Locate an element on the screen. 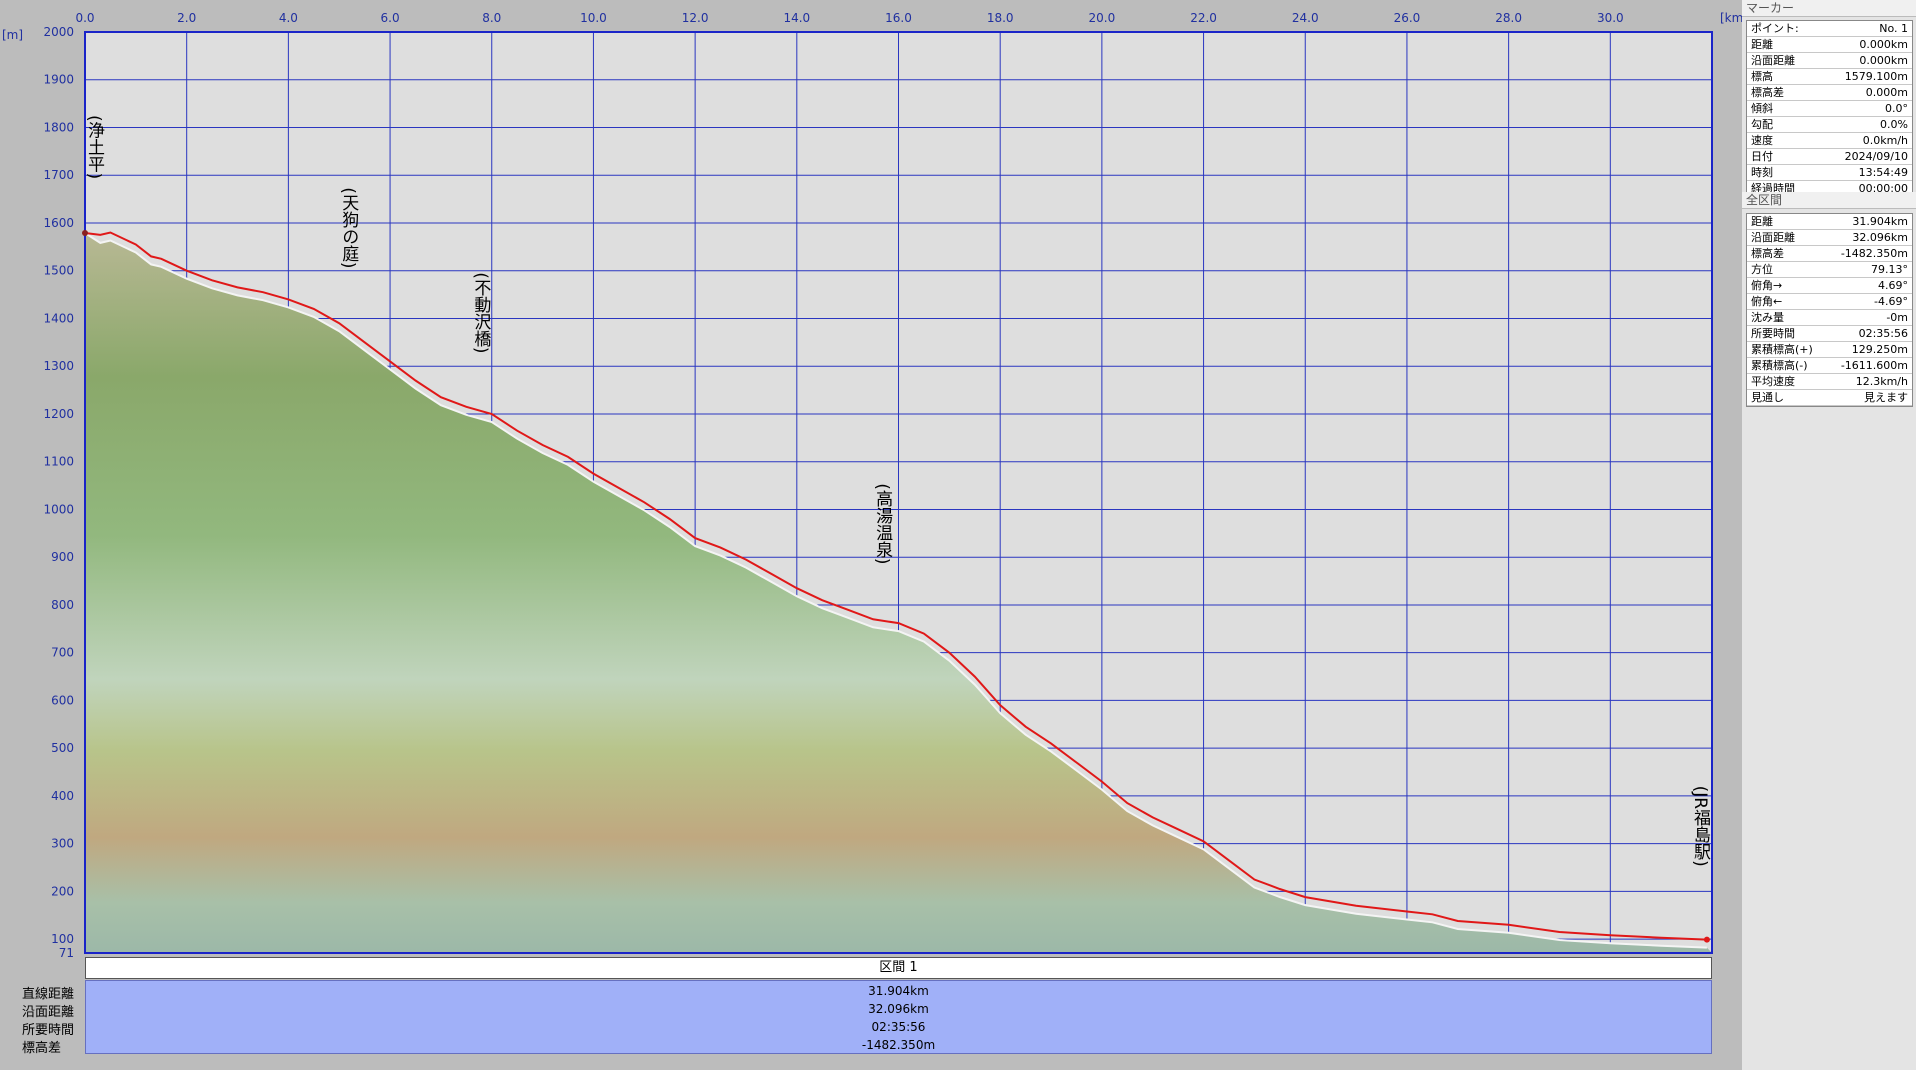  x-tick-label: 28.0 is located at coordinates (1508, 18).